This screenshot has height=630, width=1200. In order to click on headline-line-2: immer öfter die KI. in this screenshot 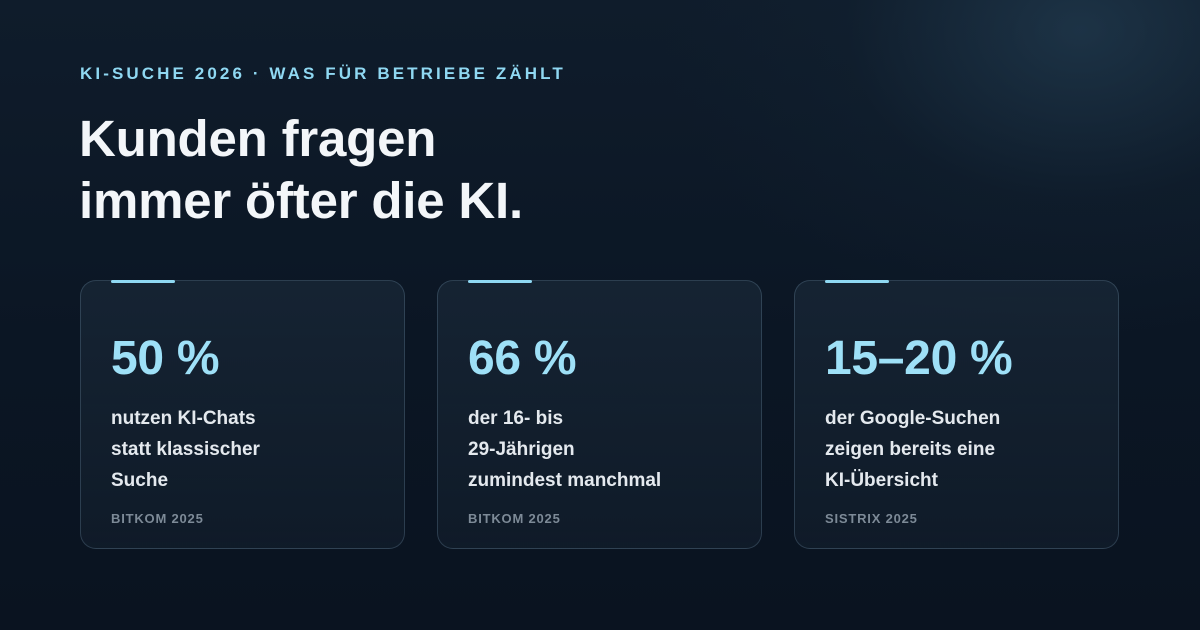, I will do `click(301, 200)`.